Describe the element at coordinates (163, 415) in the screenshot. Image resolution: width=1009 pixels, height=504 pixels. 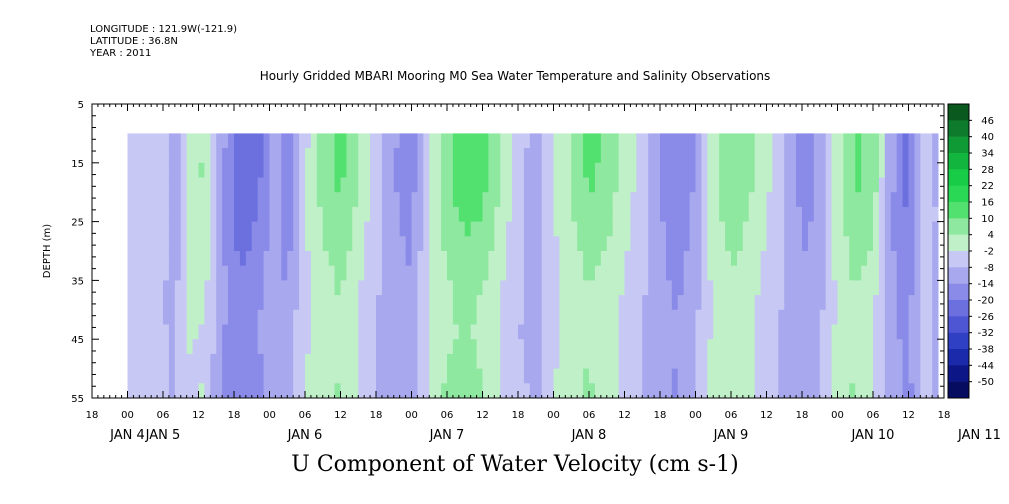
I see `x-tick-label: 06` at that location.